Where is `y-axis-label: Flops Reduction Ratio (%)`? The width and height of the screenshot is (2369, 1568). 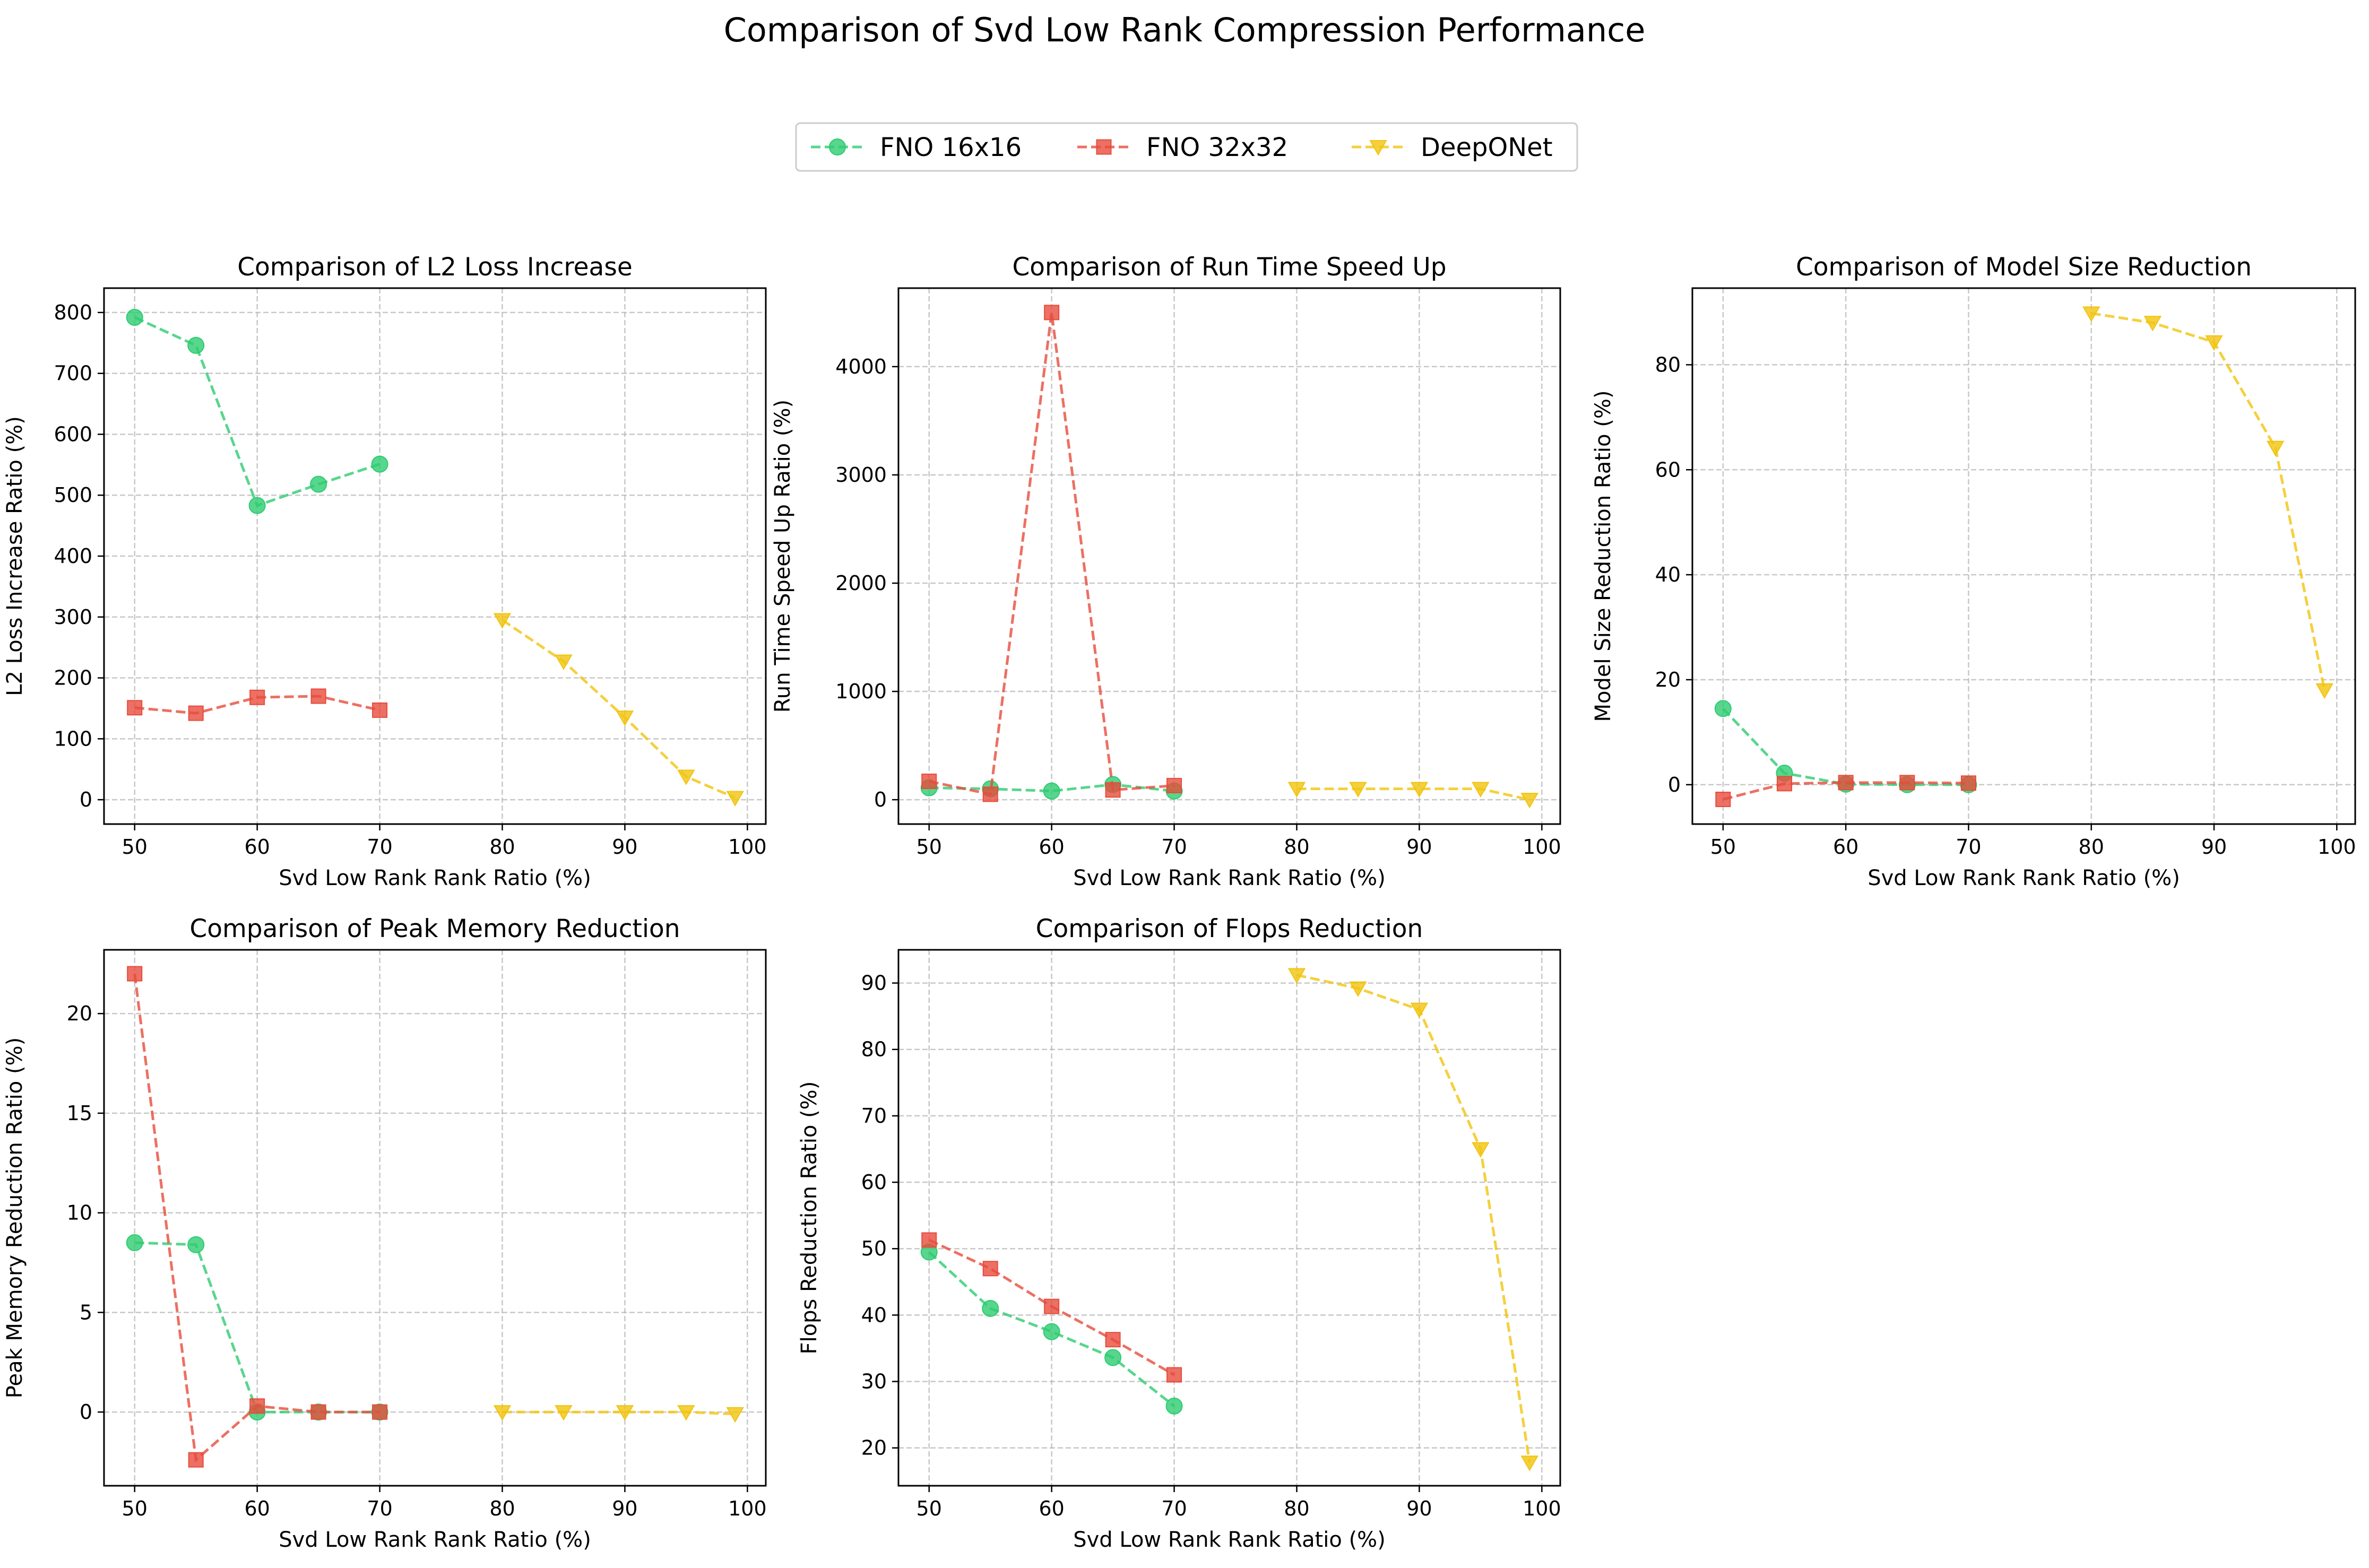 y-axis-label: Flops Reduction Ratio (%) is located at coordinates (809, 1218).